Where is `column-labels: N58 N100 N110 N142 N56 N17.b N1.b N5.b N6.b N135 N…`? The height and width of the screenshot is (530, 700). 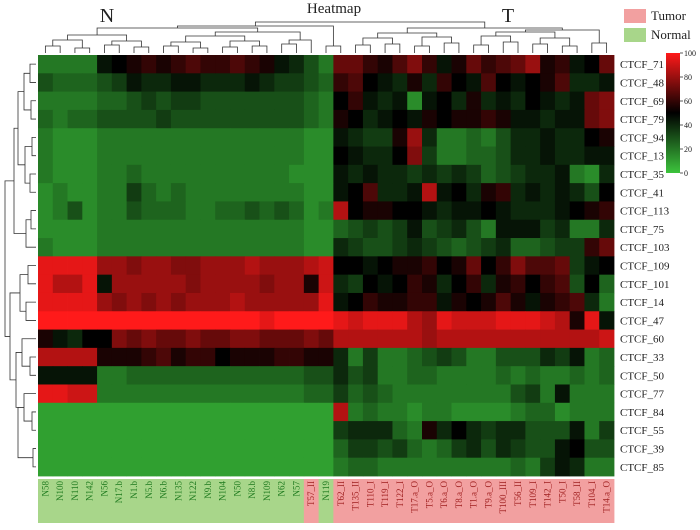
column-labels: N58 N100 N110 N142 N56 N17.b N1.b N5.b N6.b N135 N… is located at coordinates (325, 497).